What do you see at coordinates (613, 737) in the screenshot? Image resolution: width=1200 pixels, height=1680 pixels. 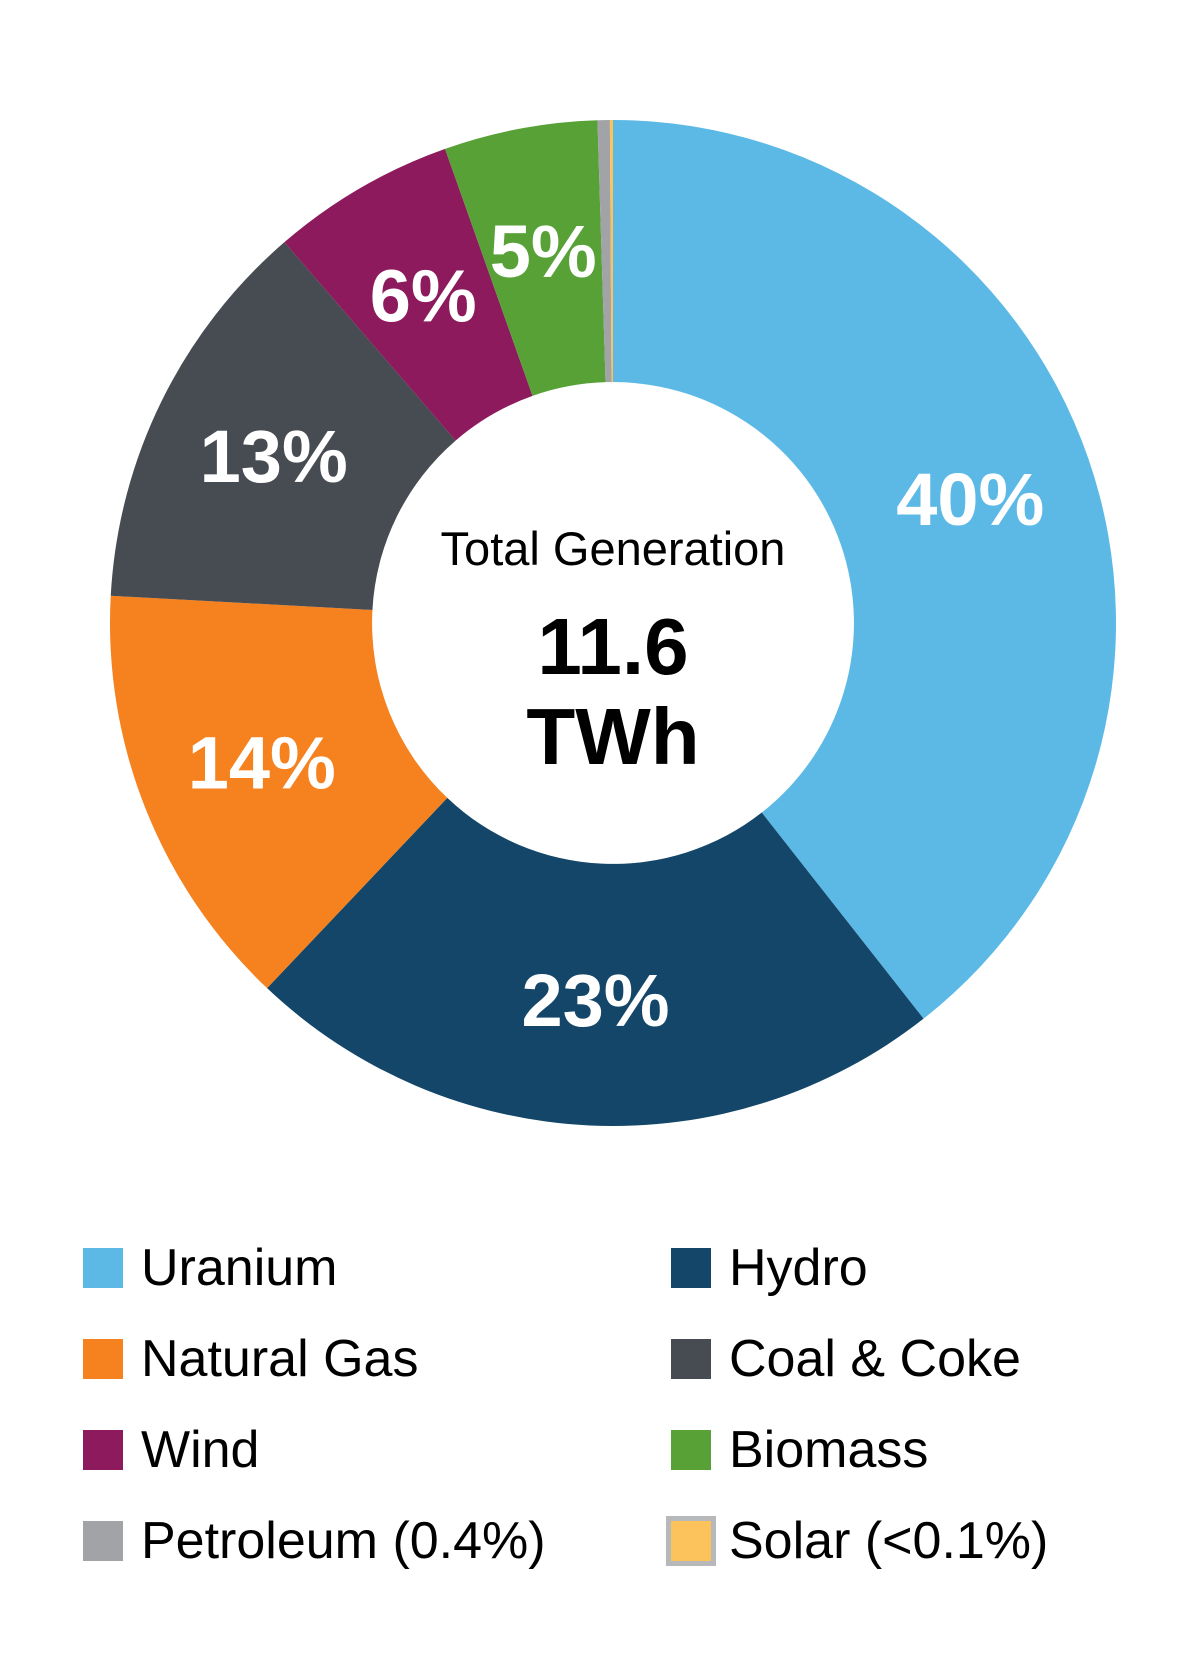 I see `center-unit: TWh` at bounding box center [613, 737].